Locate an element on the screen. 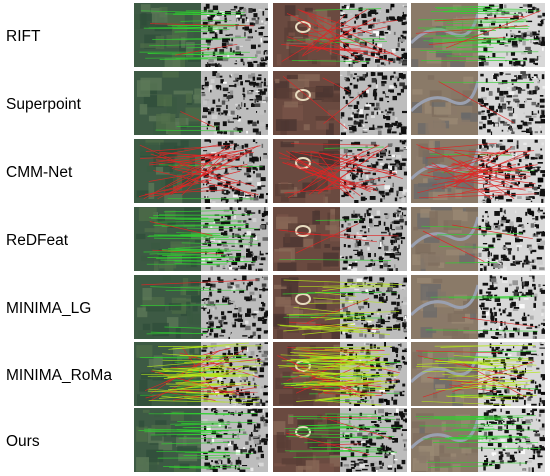 This screenshot has height=476, width=550. match-visualization-farmland is located at coordinates (201, 374).